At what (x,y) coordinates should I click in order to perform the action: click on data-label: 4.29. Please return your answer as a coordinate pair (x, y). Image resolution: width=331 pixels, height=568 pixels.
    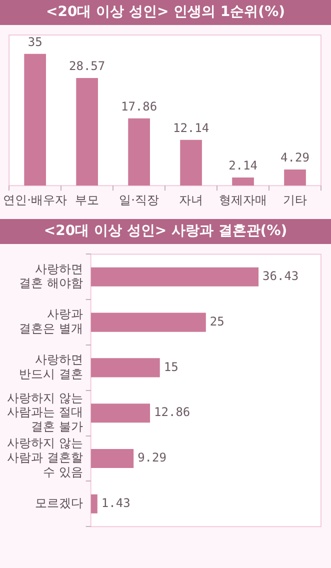
    Looking at the image, I should click on (295, 157).